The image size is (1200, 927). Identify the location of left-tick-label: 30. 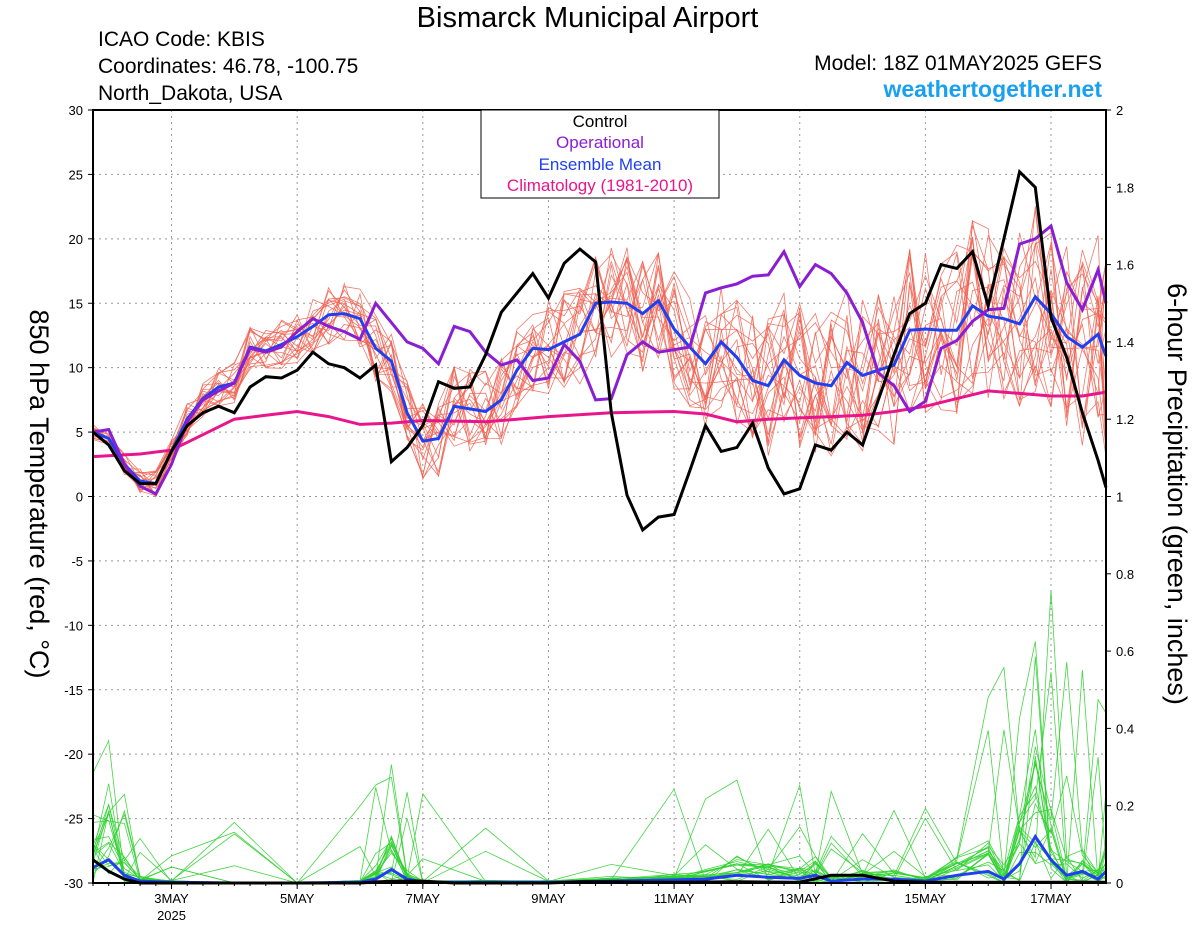
(76, 110).